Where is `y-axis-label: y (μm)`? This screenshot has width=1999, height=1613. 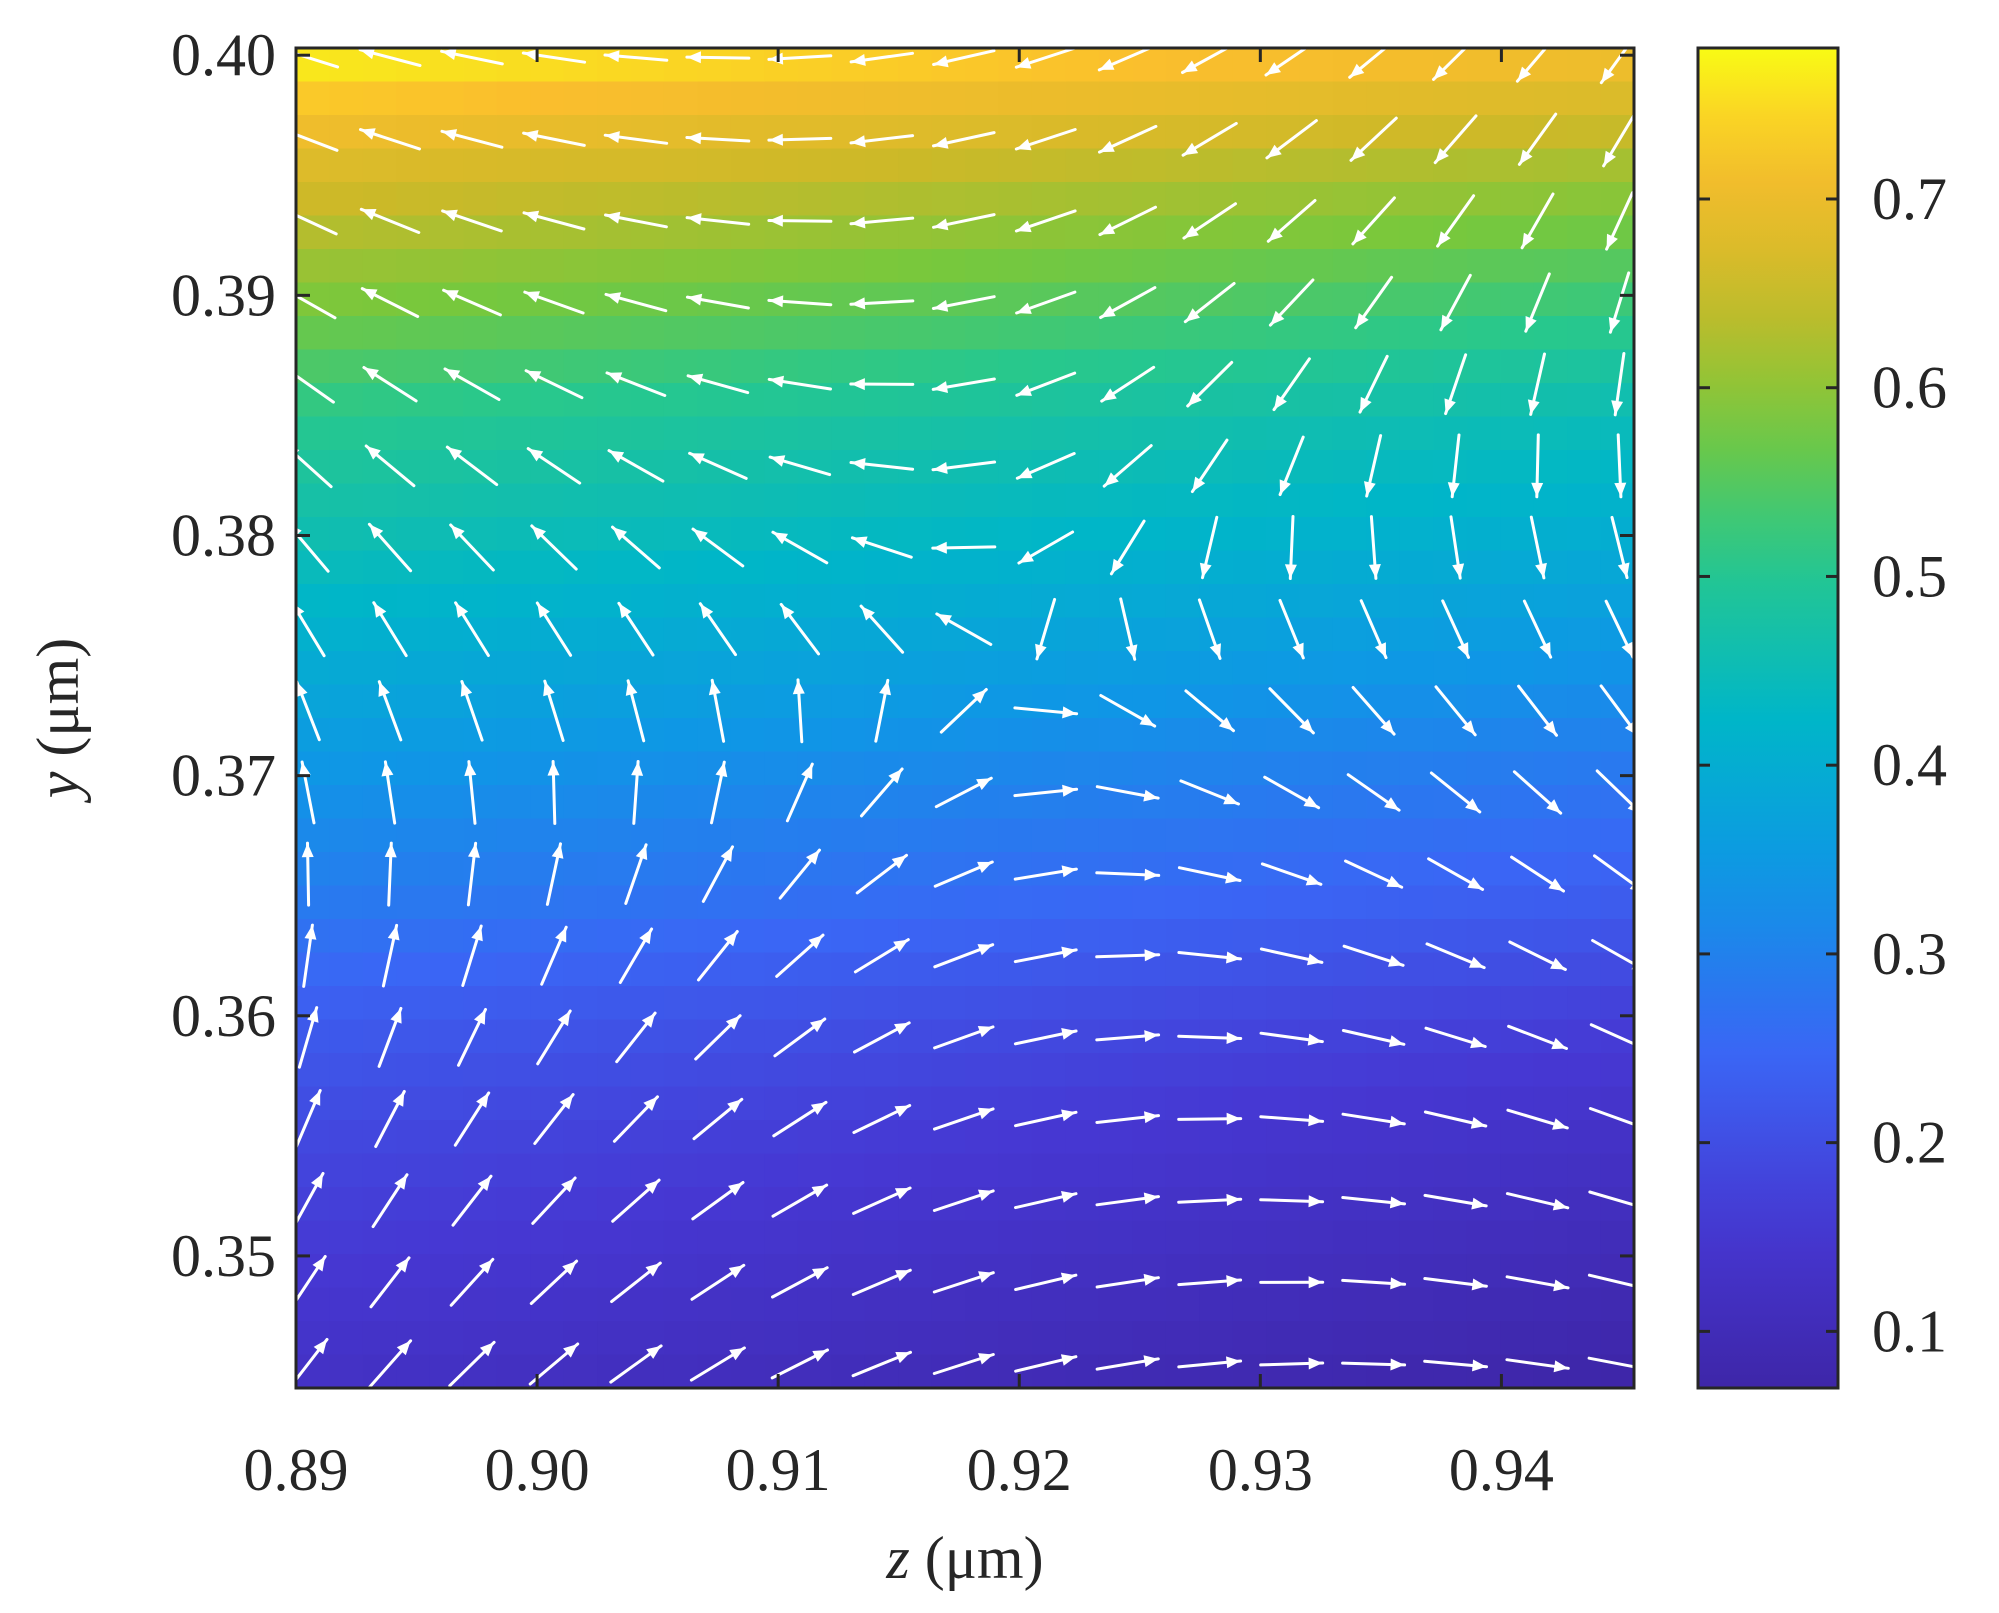 y-axis-label: y (μm) is located at coordinates (58, 721).